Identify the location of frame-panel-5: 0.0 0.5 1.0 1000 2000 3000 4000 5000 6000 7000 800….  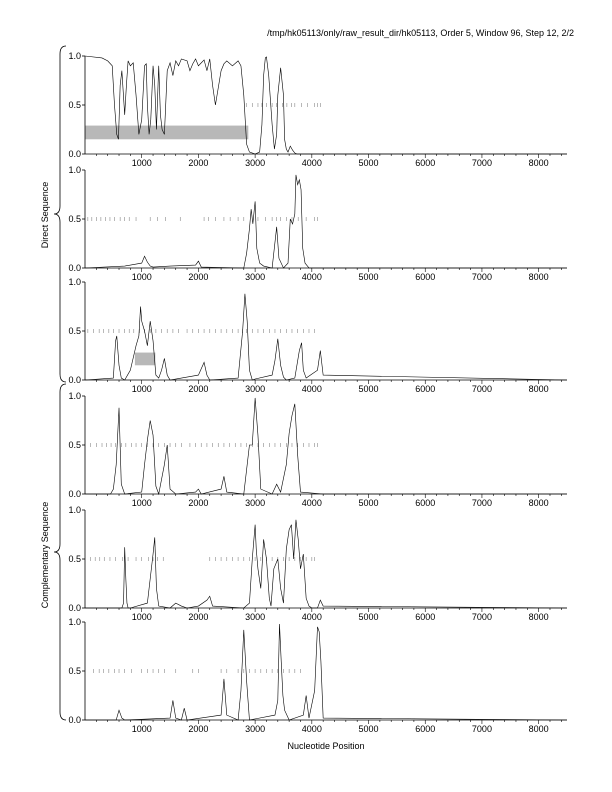
(318, 563).